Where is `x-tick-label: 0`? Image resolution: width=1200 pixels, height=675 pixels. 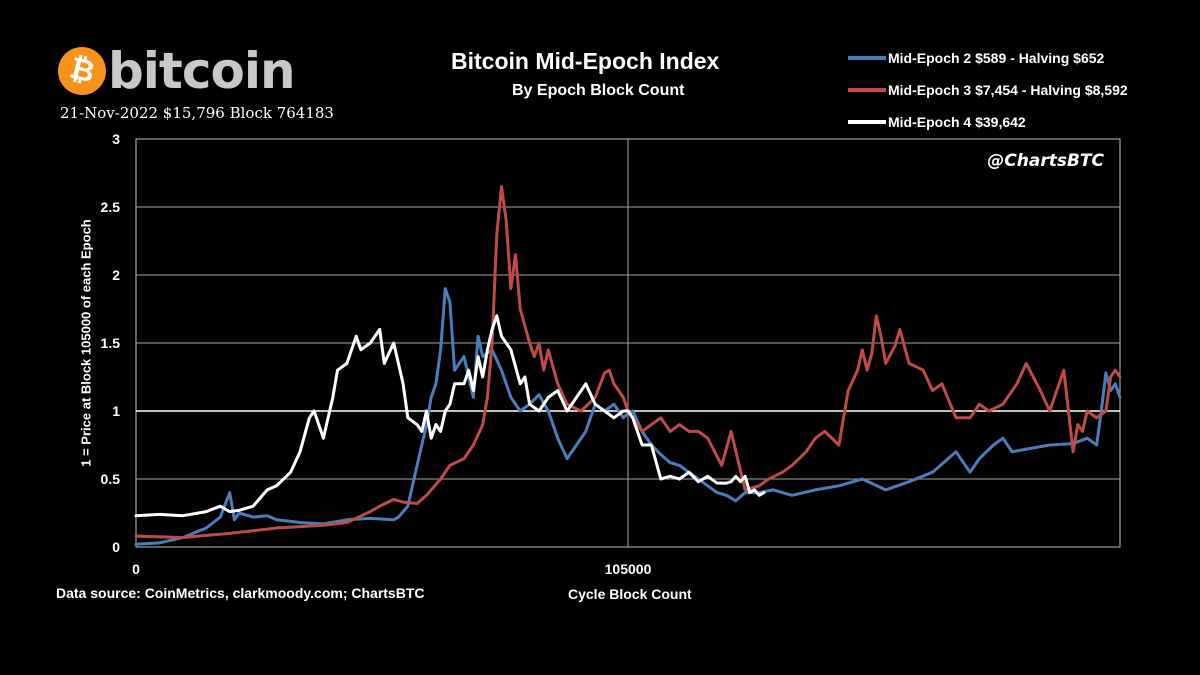 x-tick-label: 0 is located at coordinates (136, 569).